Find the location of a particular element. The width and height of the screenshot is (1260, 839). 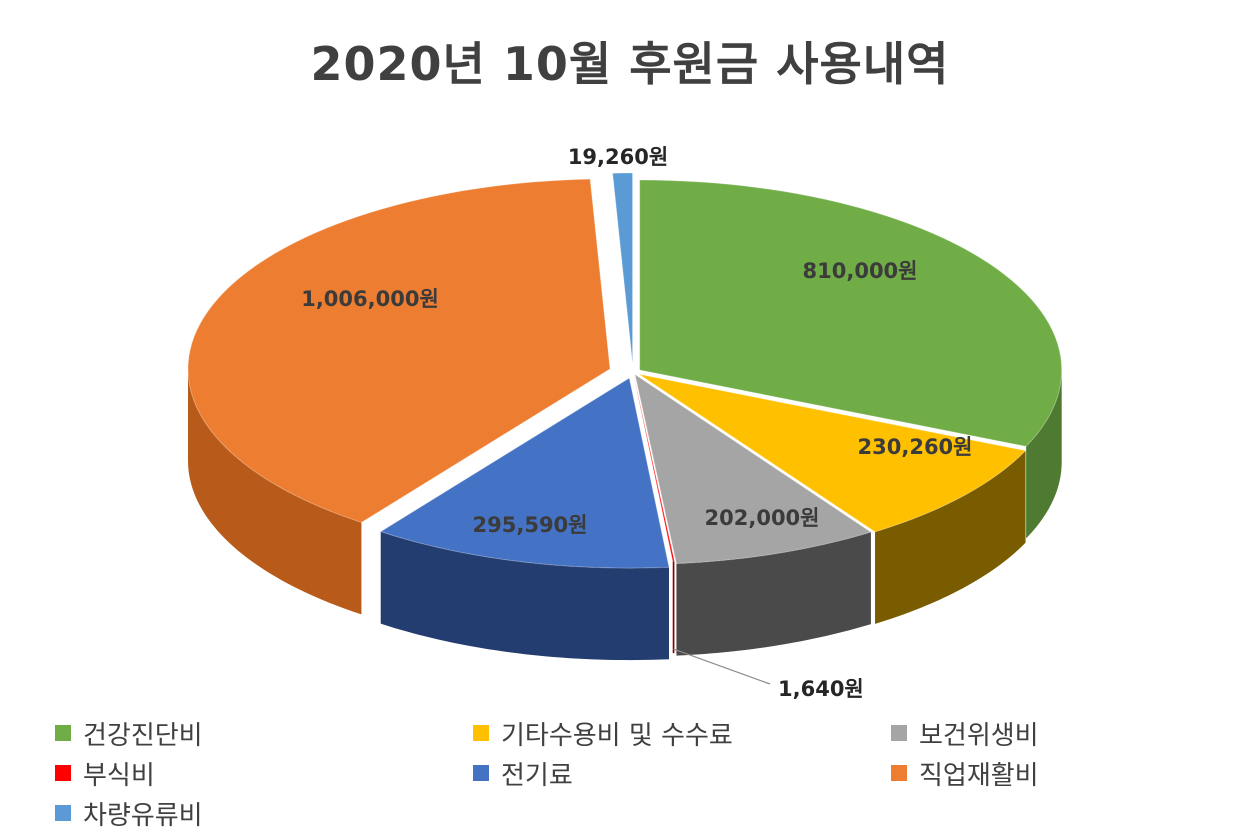

legend-item-6: 차량유류비 is located at coordinates (264, 813).